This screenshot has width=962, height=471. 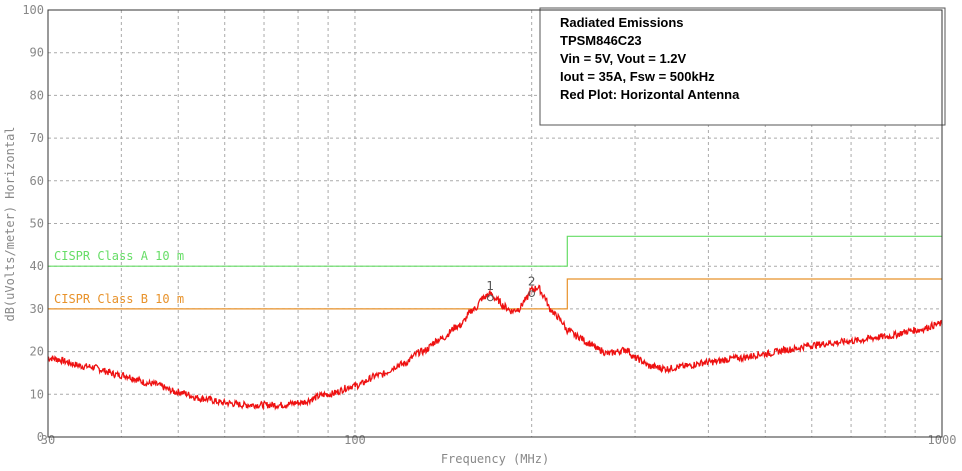 What do you see at coordinates (37, 53) in the screenshot?
I see `y-tick-label: 90` at bounding box center [37, 53].